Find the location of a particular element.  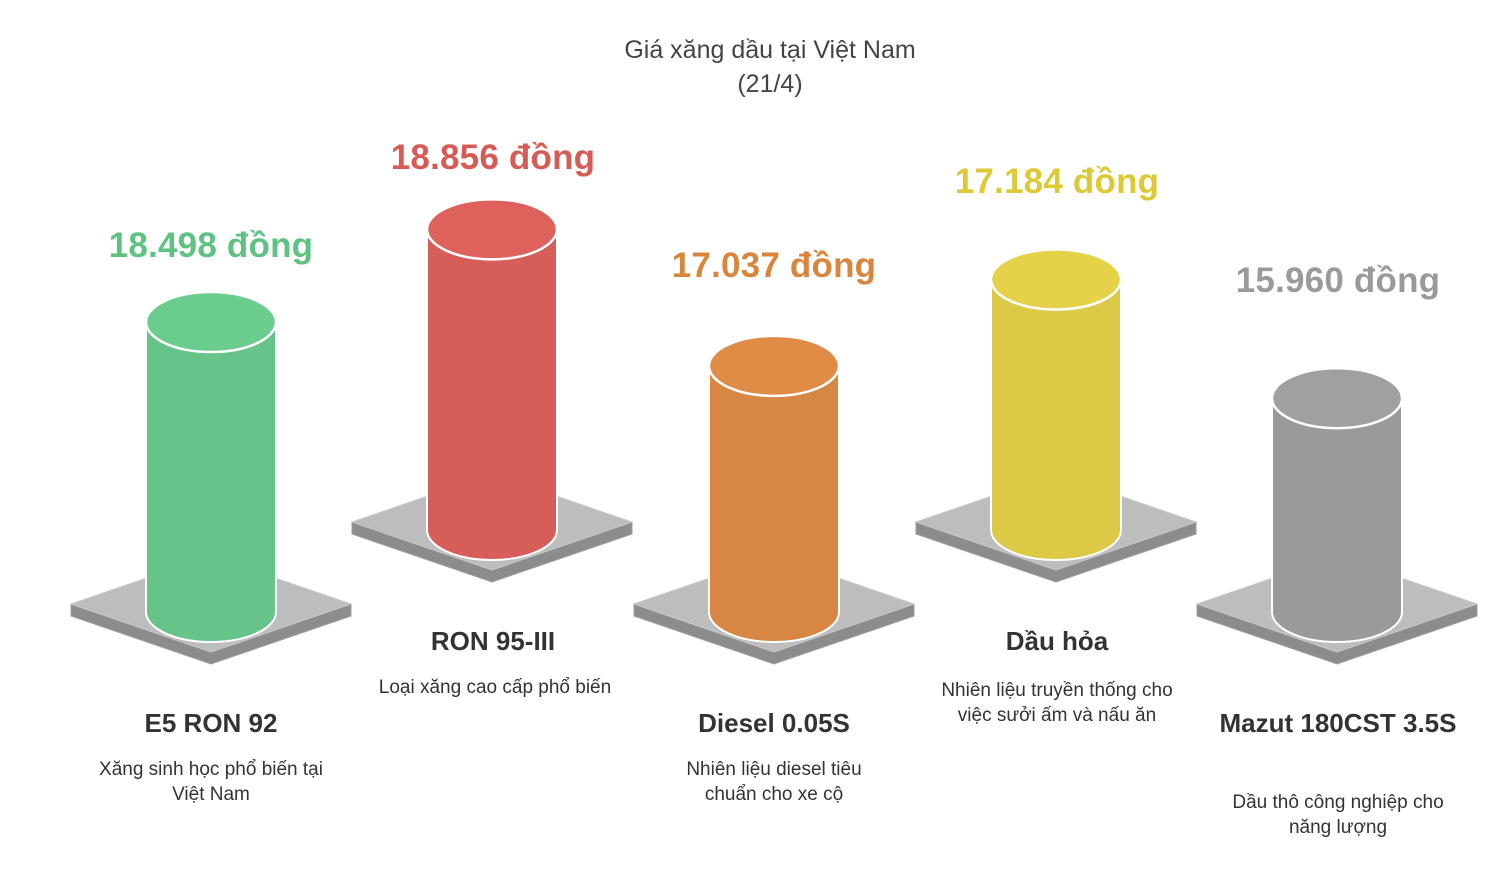

description-mazut: Dầu thô công nghiệp cho năng lượng is located at coordinates (1338, 815).